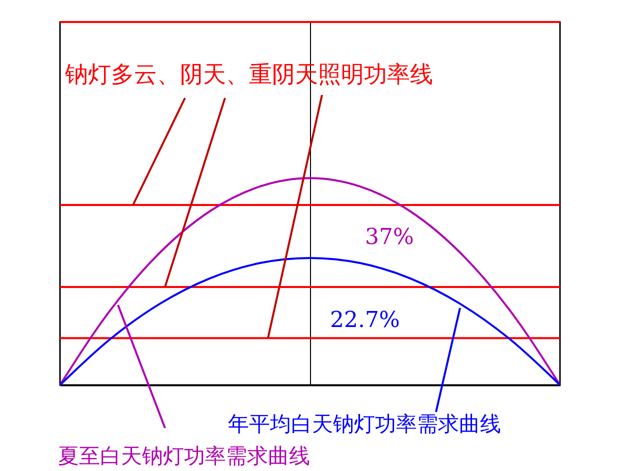 The width and height of the screenshot is (638, 471). Describe the element at coordinates (389, 237) in the screenshot. I see `annotation: 37%` at that location.